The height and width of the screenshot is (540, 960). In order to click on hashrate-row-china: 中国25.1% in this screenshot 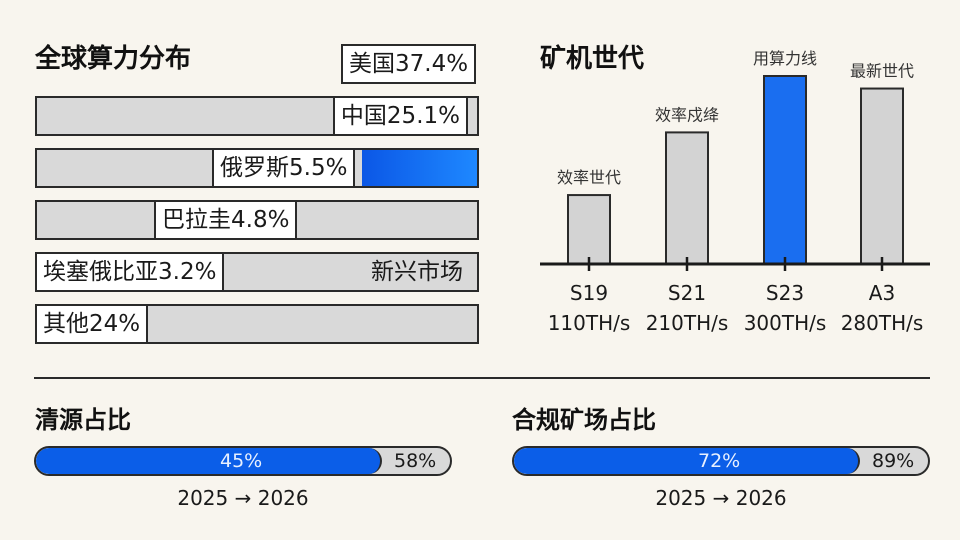, I will do `click(257, 116)`.